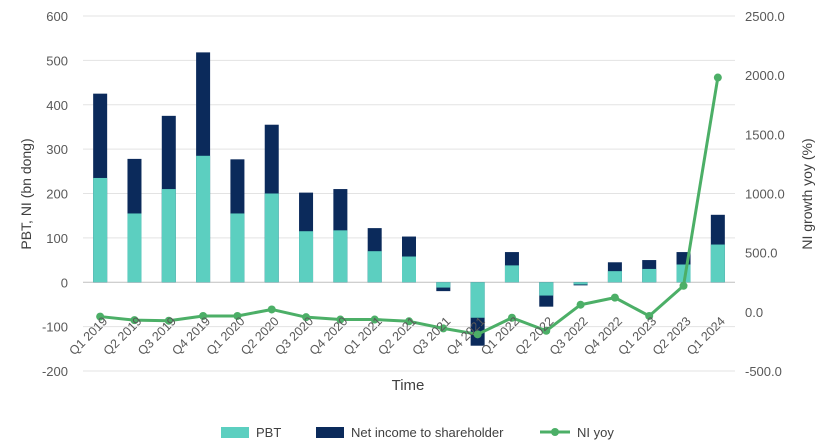 This screenshot has height=448, width=820. I want to click on y-left-tick-label: 300, so click(57, 149).